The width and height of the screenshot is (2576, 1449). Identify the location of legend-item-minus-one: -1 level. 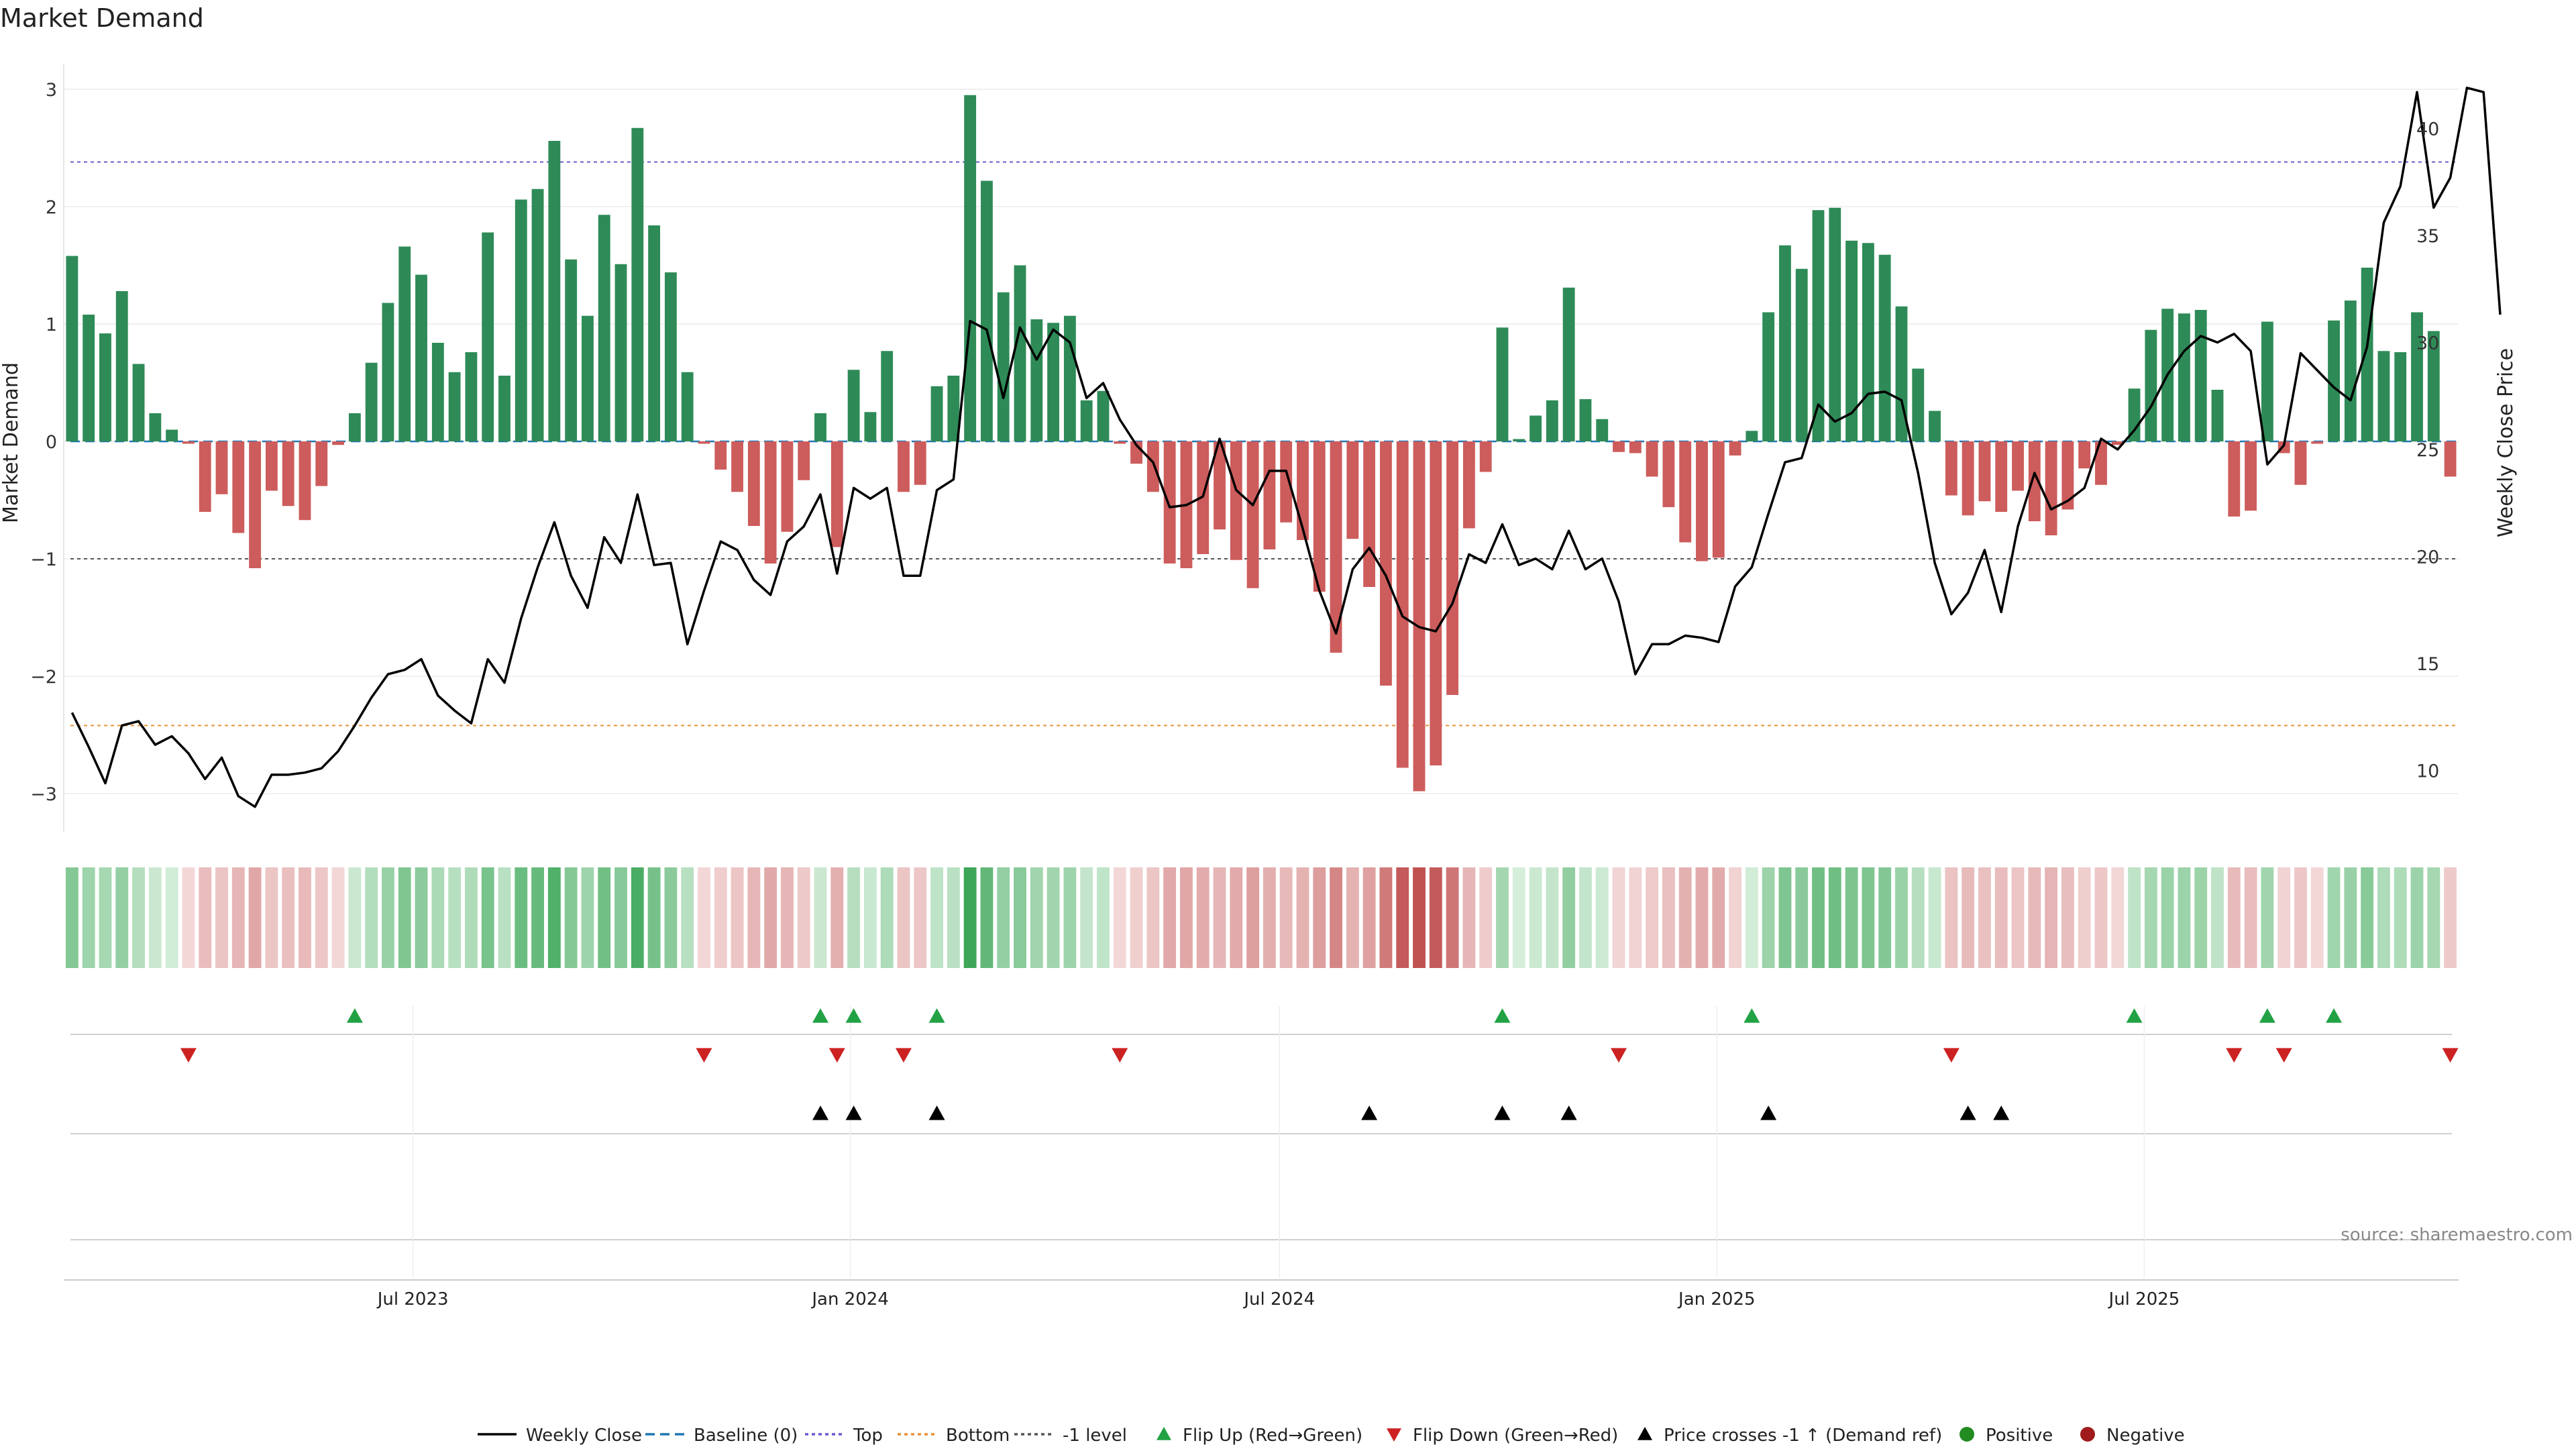
(1070, 1436).